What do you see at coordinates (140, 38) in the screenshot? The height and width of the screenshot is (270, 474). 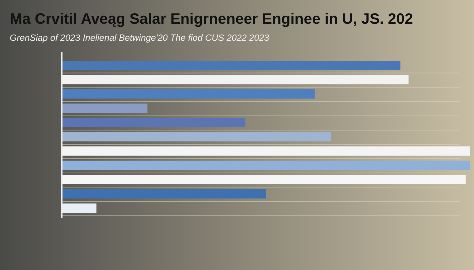 I see `chart-subtitle: GrenSiap of 2023 Inelienal Betwinge'20 The fiod CUS 2022 2023` at bounding box center [140, 38].